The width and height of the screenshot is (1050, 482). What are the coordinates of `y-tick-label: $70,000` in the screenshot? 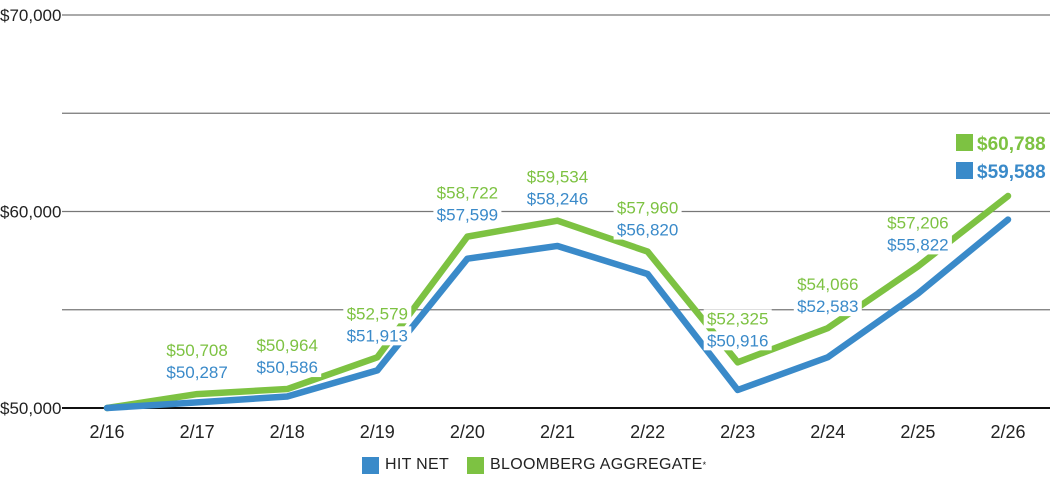 It's located at (30, 15).